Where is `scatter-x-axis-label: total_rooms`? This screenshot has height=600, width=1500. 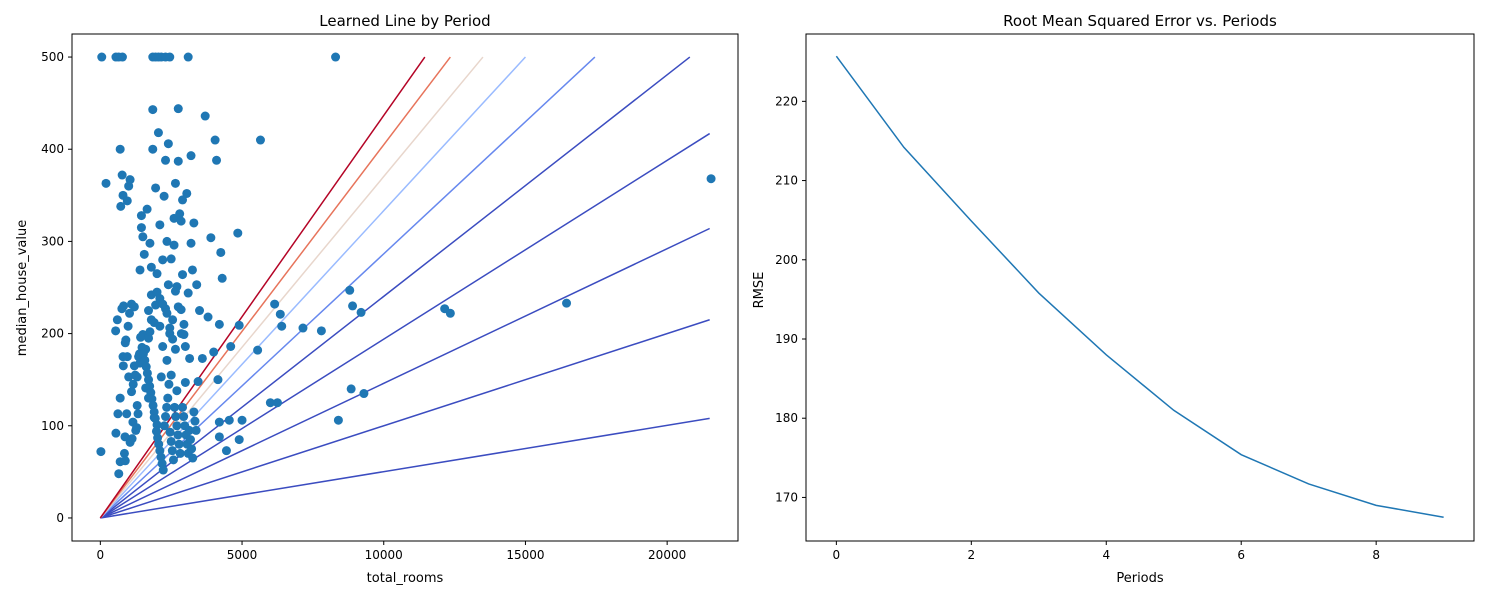 scatter-x-axis-label: total_rooms is located at coordinates (405, 578).